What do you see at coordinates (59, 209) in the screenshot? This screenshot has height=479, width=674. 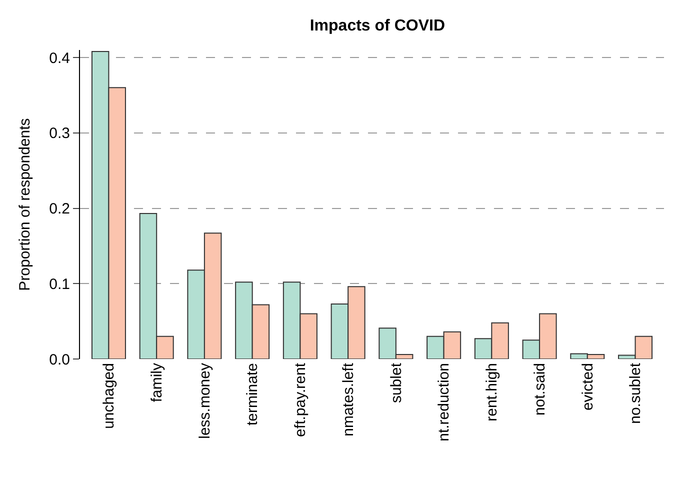 I see `y-tick-label: 0.2` at bounding box center [59, 209].